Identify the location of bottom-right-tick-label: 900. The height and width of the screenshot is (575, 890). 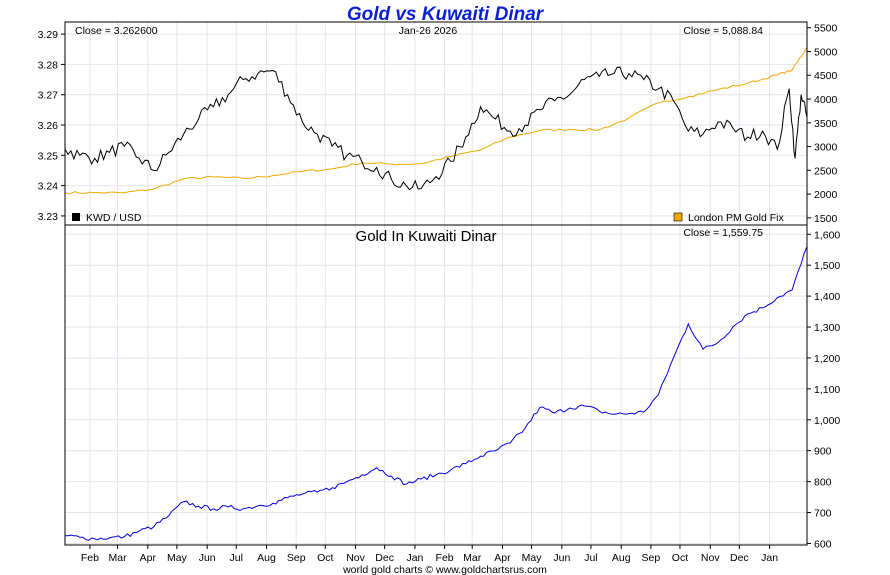
(823, 452).